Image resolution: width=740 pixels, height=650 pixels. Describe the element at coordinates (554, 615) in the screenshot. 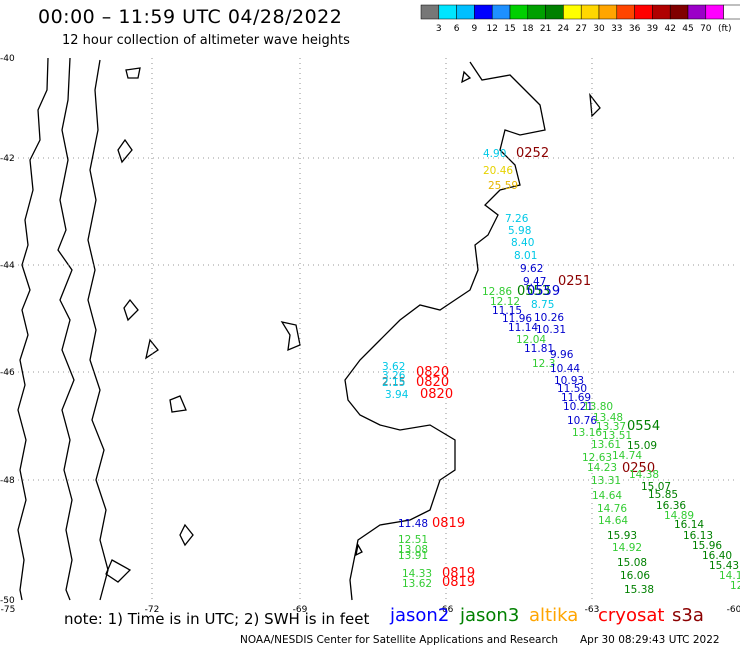

I see `legend-altika: altika` at that location.